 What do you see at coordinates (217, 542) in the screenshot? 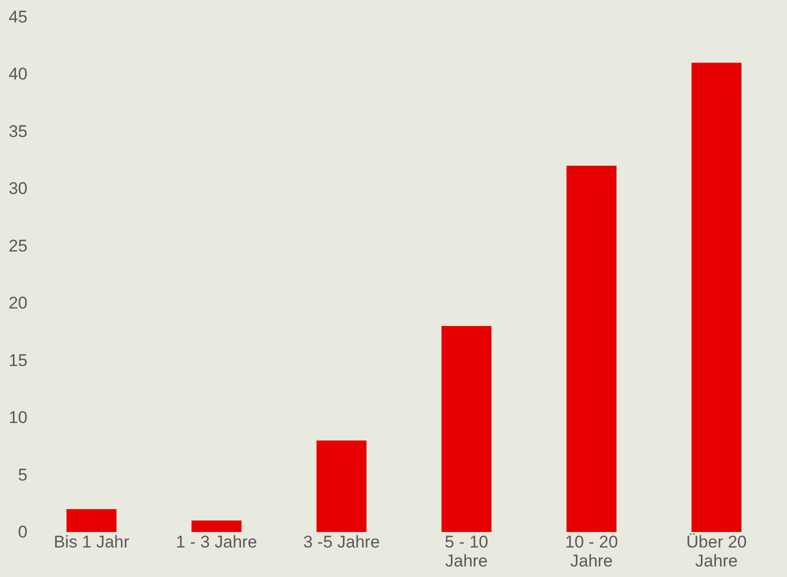
I see `x-tick-label: 1 - 3 Jahre` at bounding box center [217, 542].